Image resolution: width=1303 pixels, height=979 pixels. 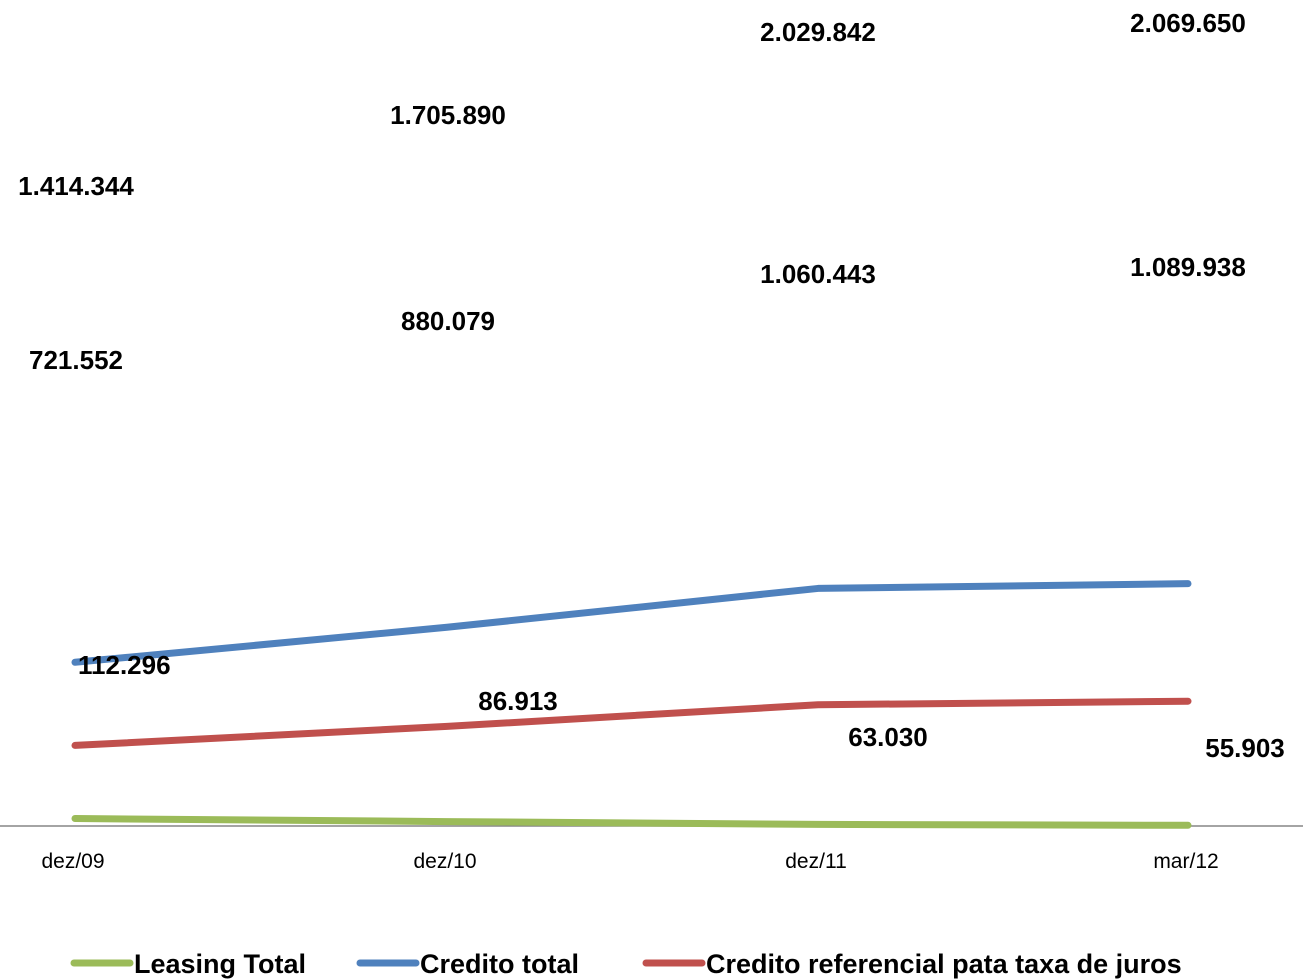 What do you see at coordinates (518, 701) in the screenshot?
I see `data-label: 86.913` at bounding box center [518, 701].